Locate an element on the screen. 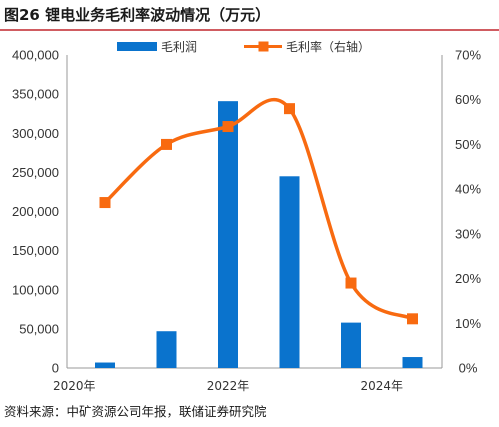 This screenshot has width=499, height=427. y-right-tick-label: 70% is located at coordinates (468, 55).